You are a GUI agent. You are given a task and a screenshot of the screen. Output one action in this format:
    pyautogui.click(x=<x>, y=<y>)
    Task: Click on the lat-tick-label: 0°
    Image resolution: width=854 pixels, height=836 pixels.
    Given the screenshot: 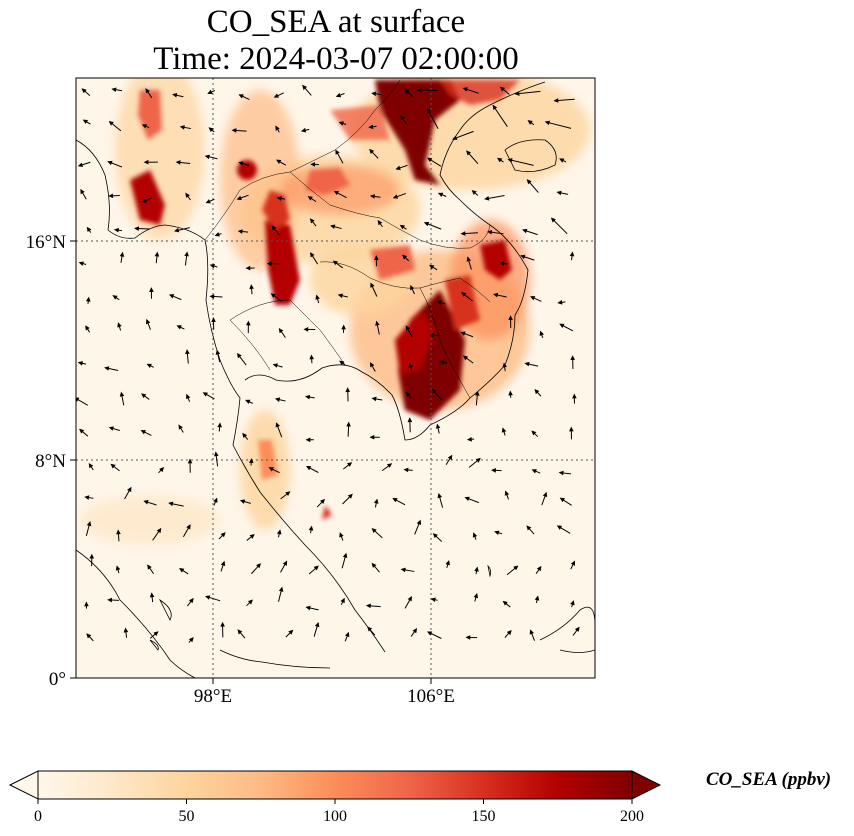 What is the action you would take?
    pyautogui.click(x=57, y=679)
    